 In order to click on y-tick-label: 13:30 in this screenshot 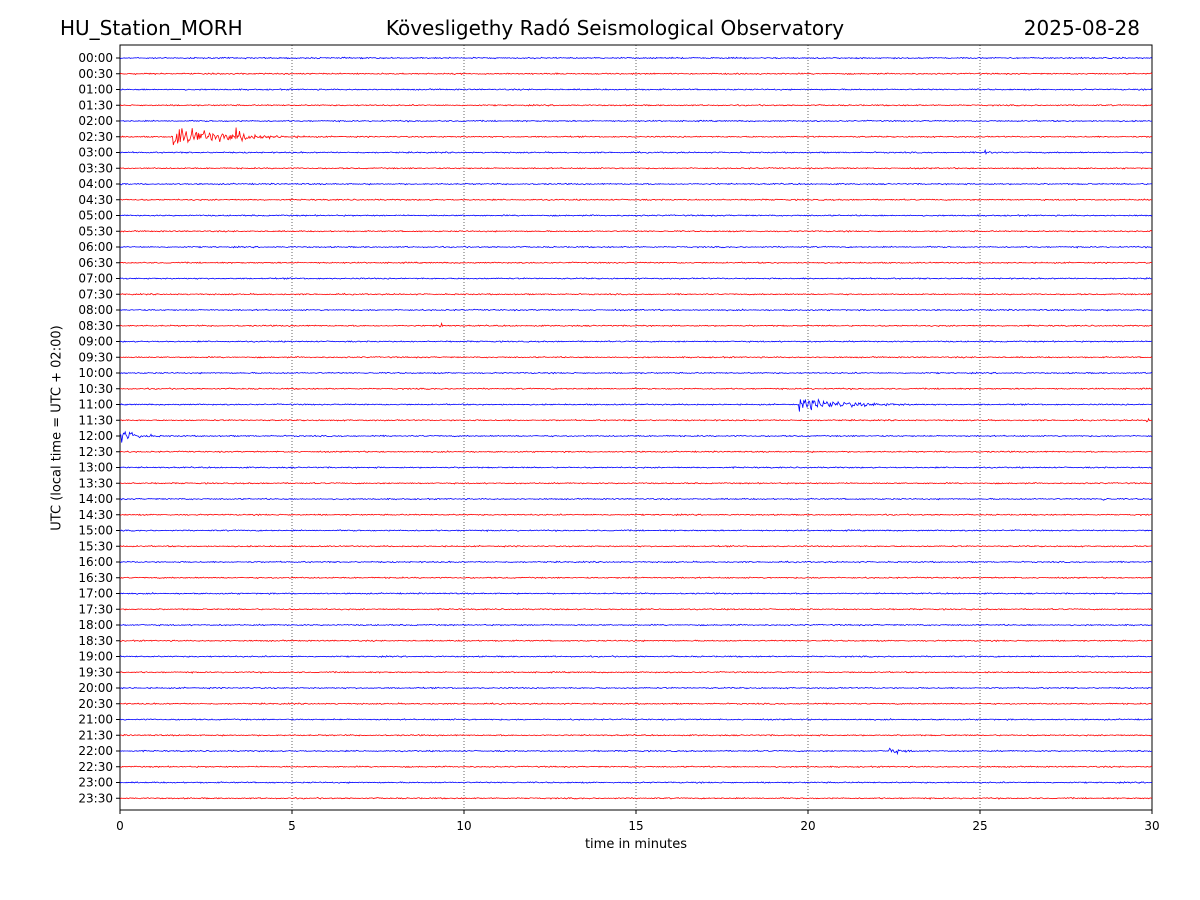, I will do `click(95, 483)`.